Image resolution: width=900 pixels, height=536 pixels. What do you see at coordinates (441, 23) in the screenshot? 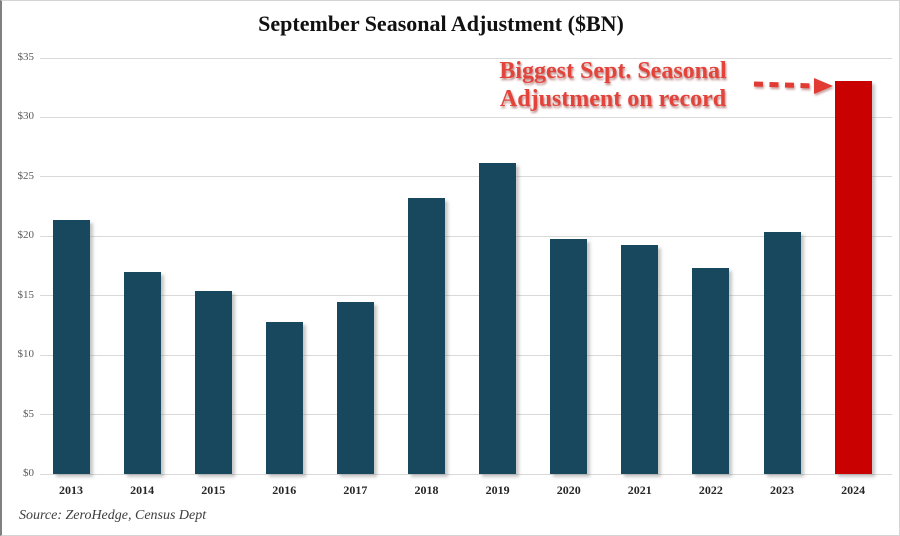
I see `chart-title: September Seasonal Adjustment ($BN)` at bounding box center [441, 23].